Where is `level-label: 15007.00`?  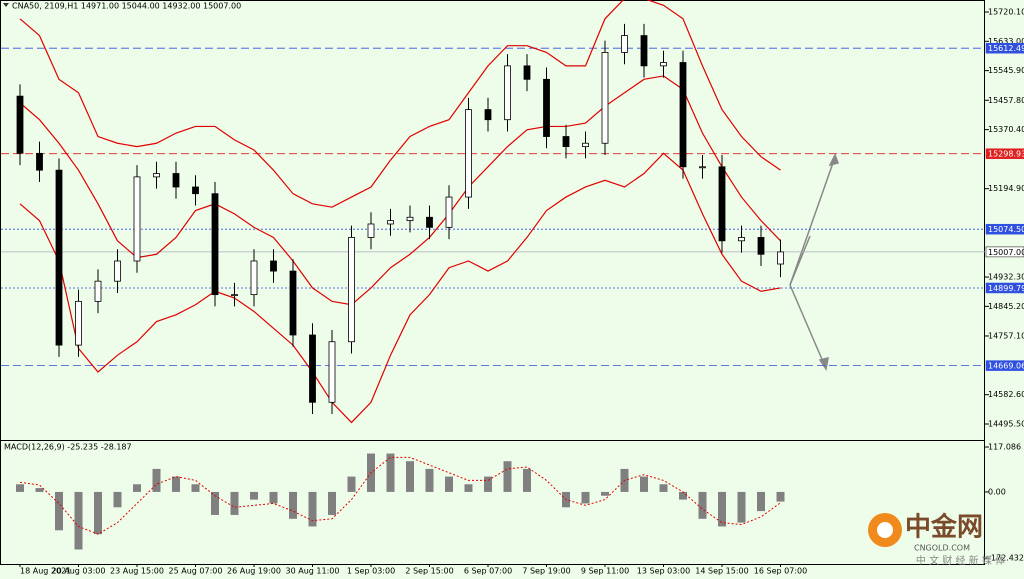
level-label: 15007.00 is located at coordinates (1006, 252).